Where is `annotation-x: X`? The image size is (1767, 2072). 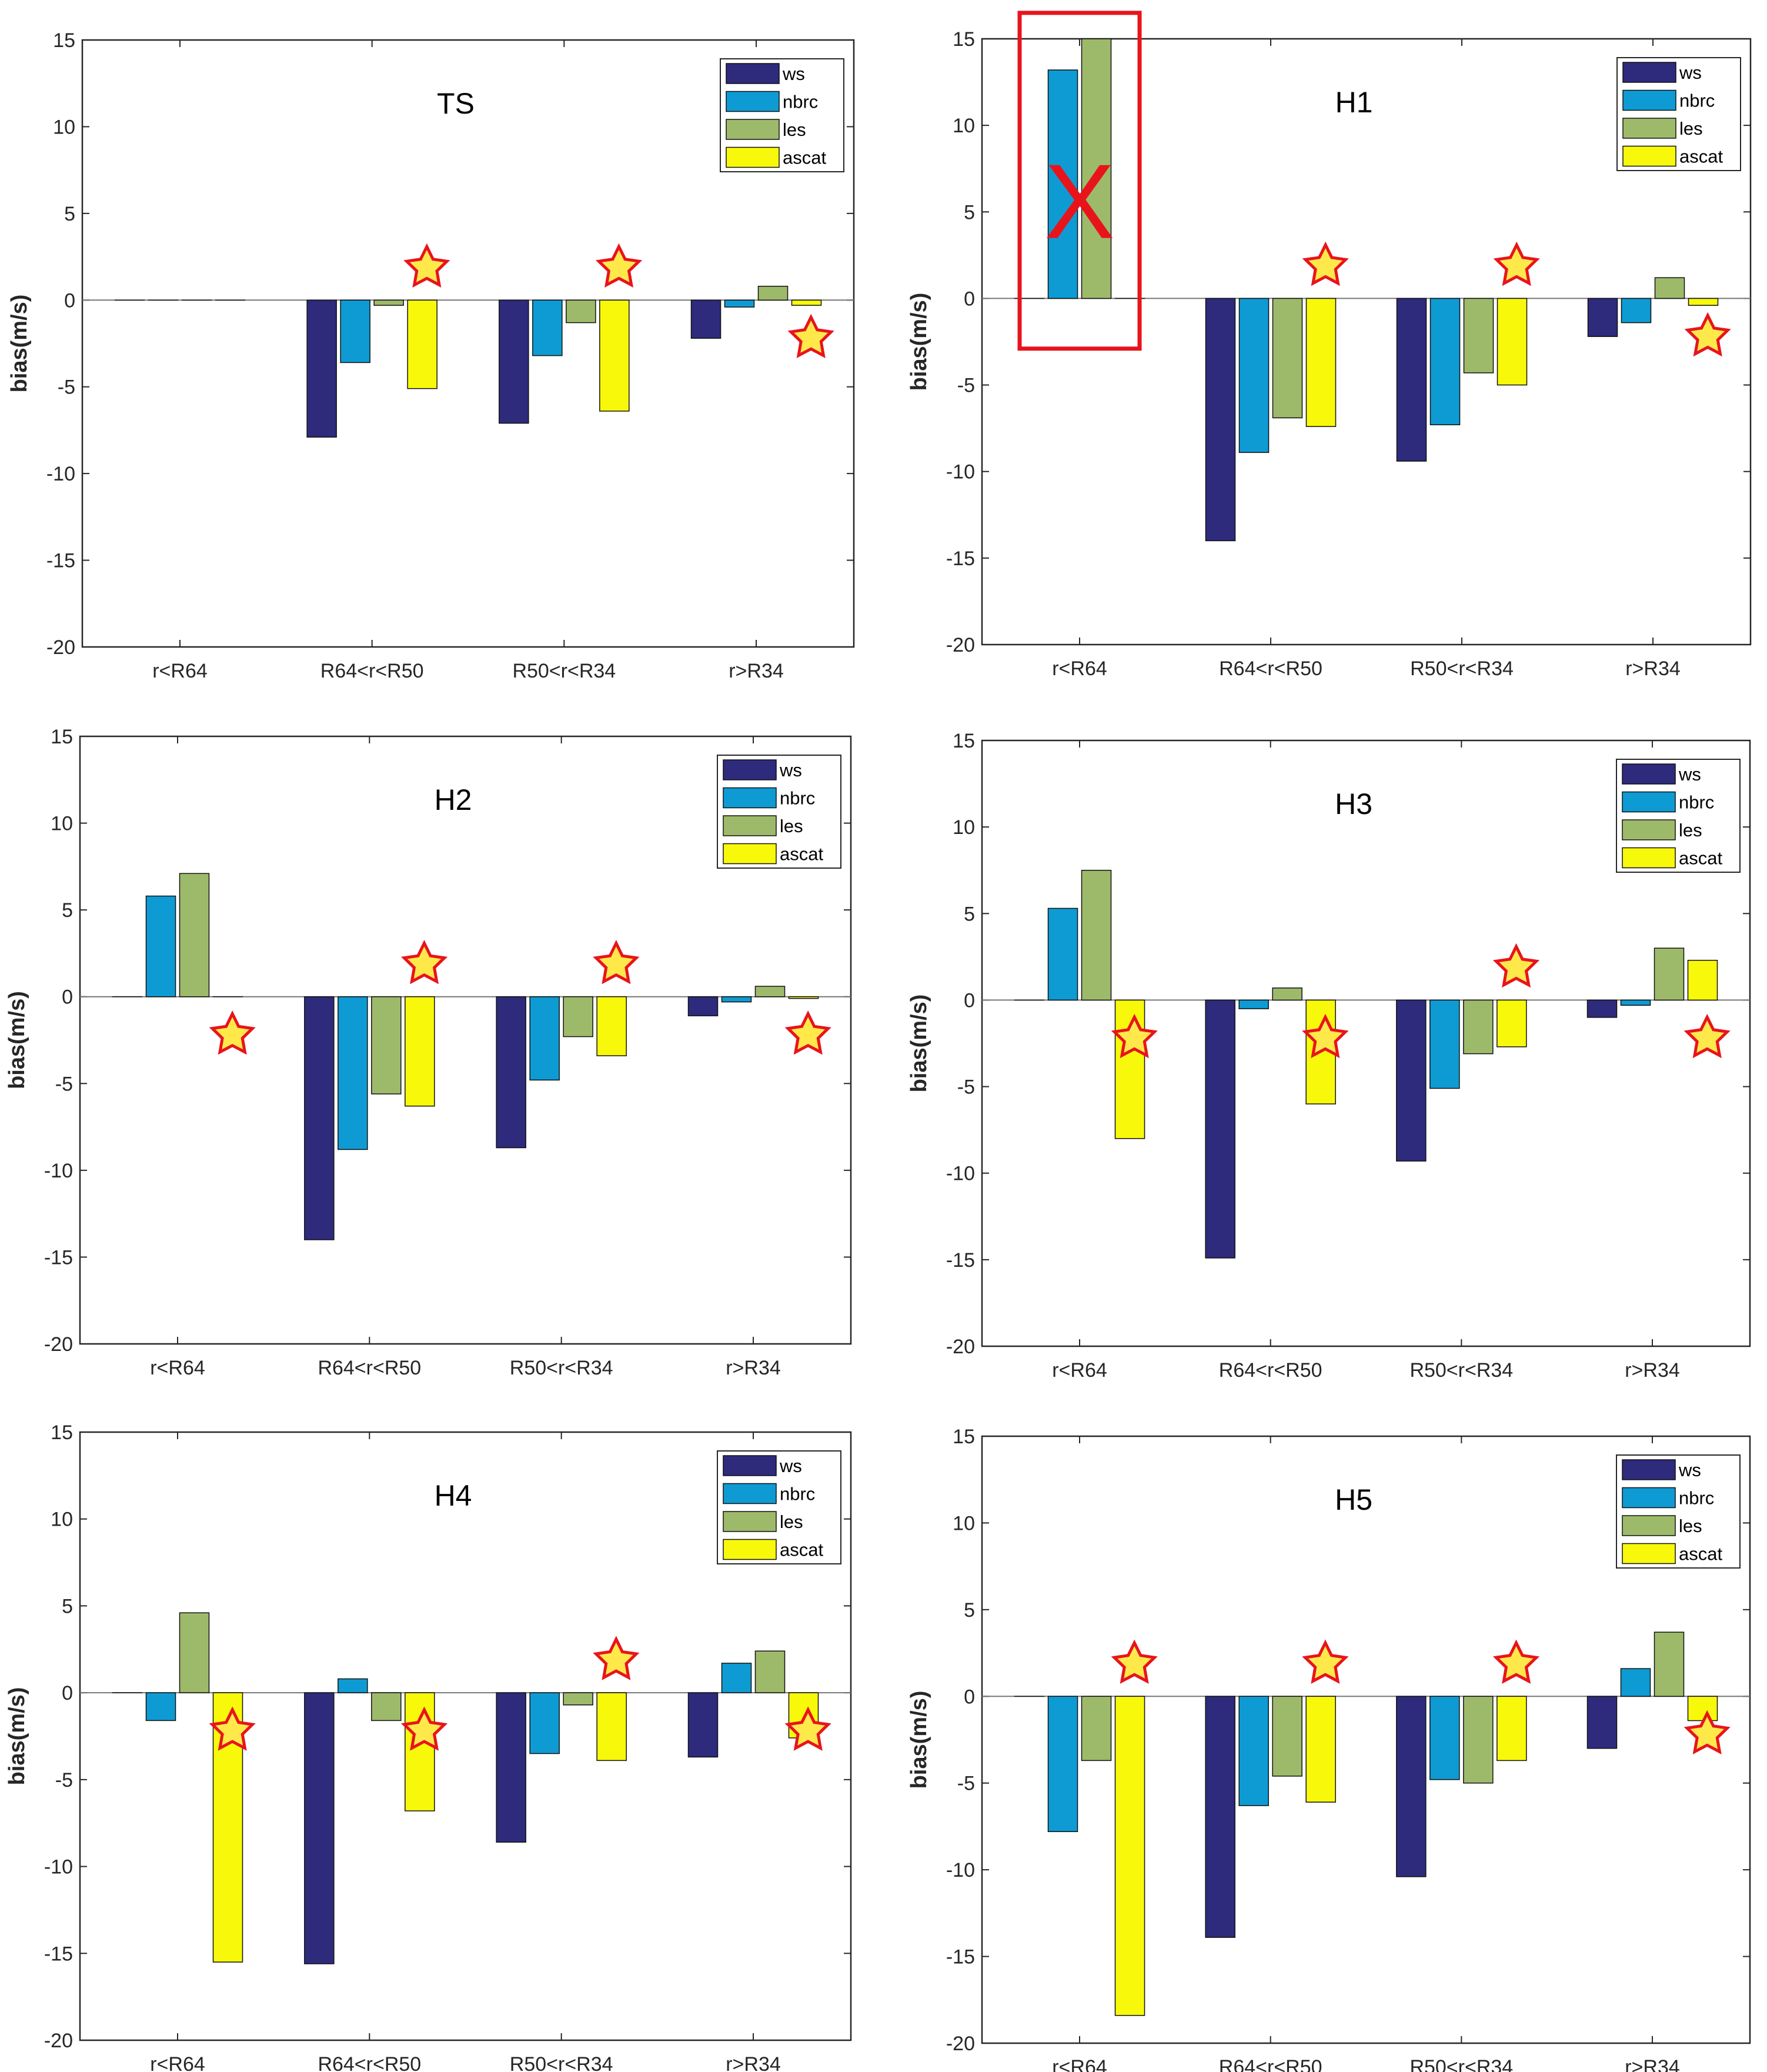 annotation-x: X is located at coordinates (1079, 202).